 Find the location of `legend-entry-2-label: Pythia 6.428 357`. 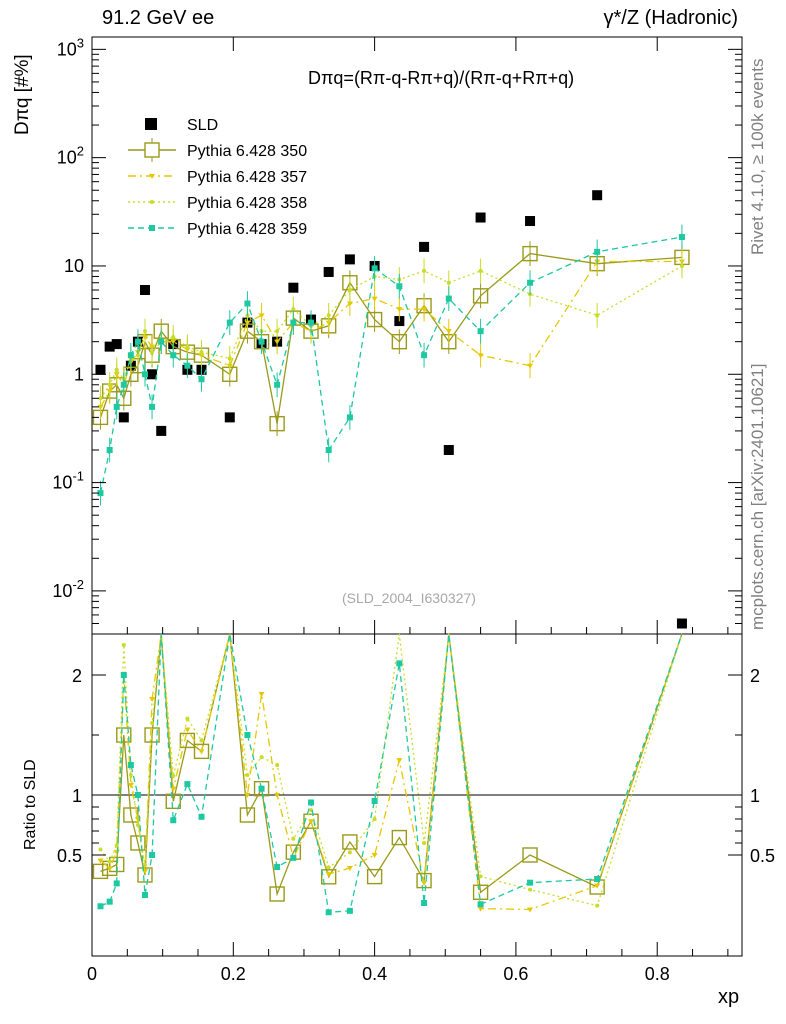

legend-entry-2-label: Pythia 6.428 357 is located at coordinates (247, 177).